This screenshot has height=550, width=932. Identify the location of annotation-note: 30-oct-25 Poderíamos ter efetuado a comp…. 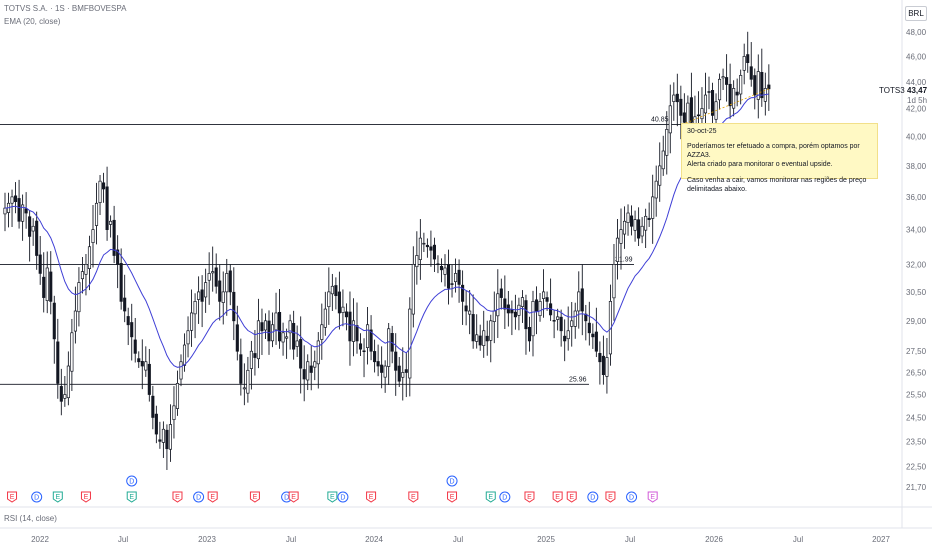
(779, 158).